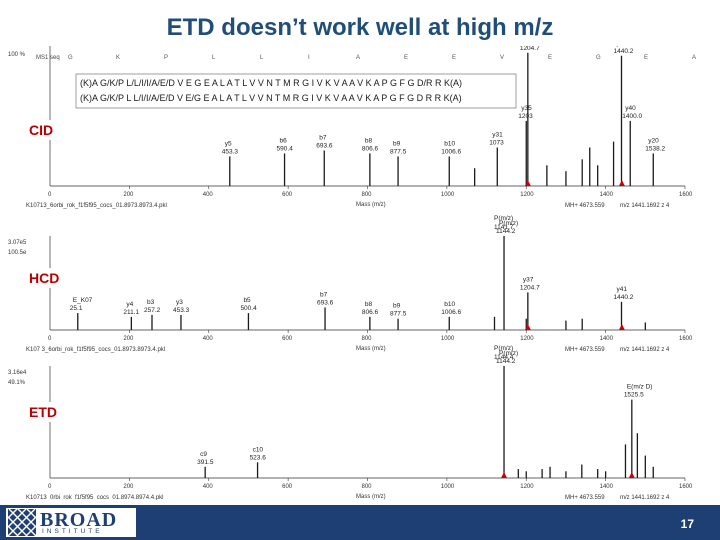  What do you see at coordinates (285, 148) in the screenshot?
I see `peak-value: 590.4` at bounding box center [285, 148].